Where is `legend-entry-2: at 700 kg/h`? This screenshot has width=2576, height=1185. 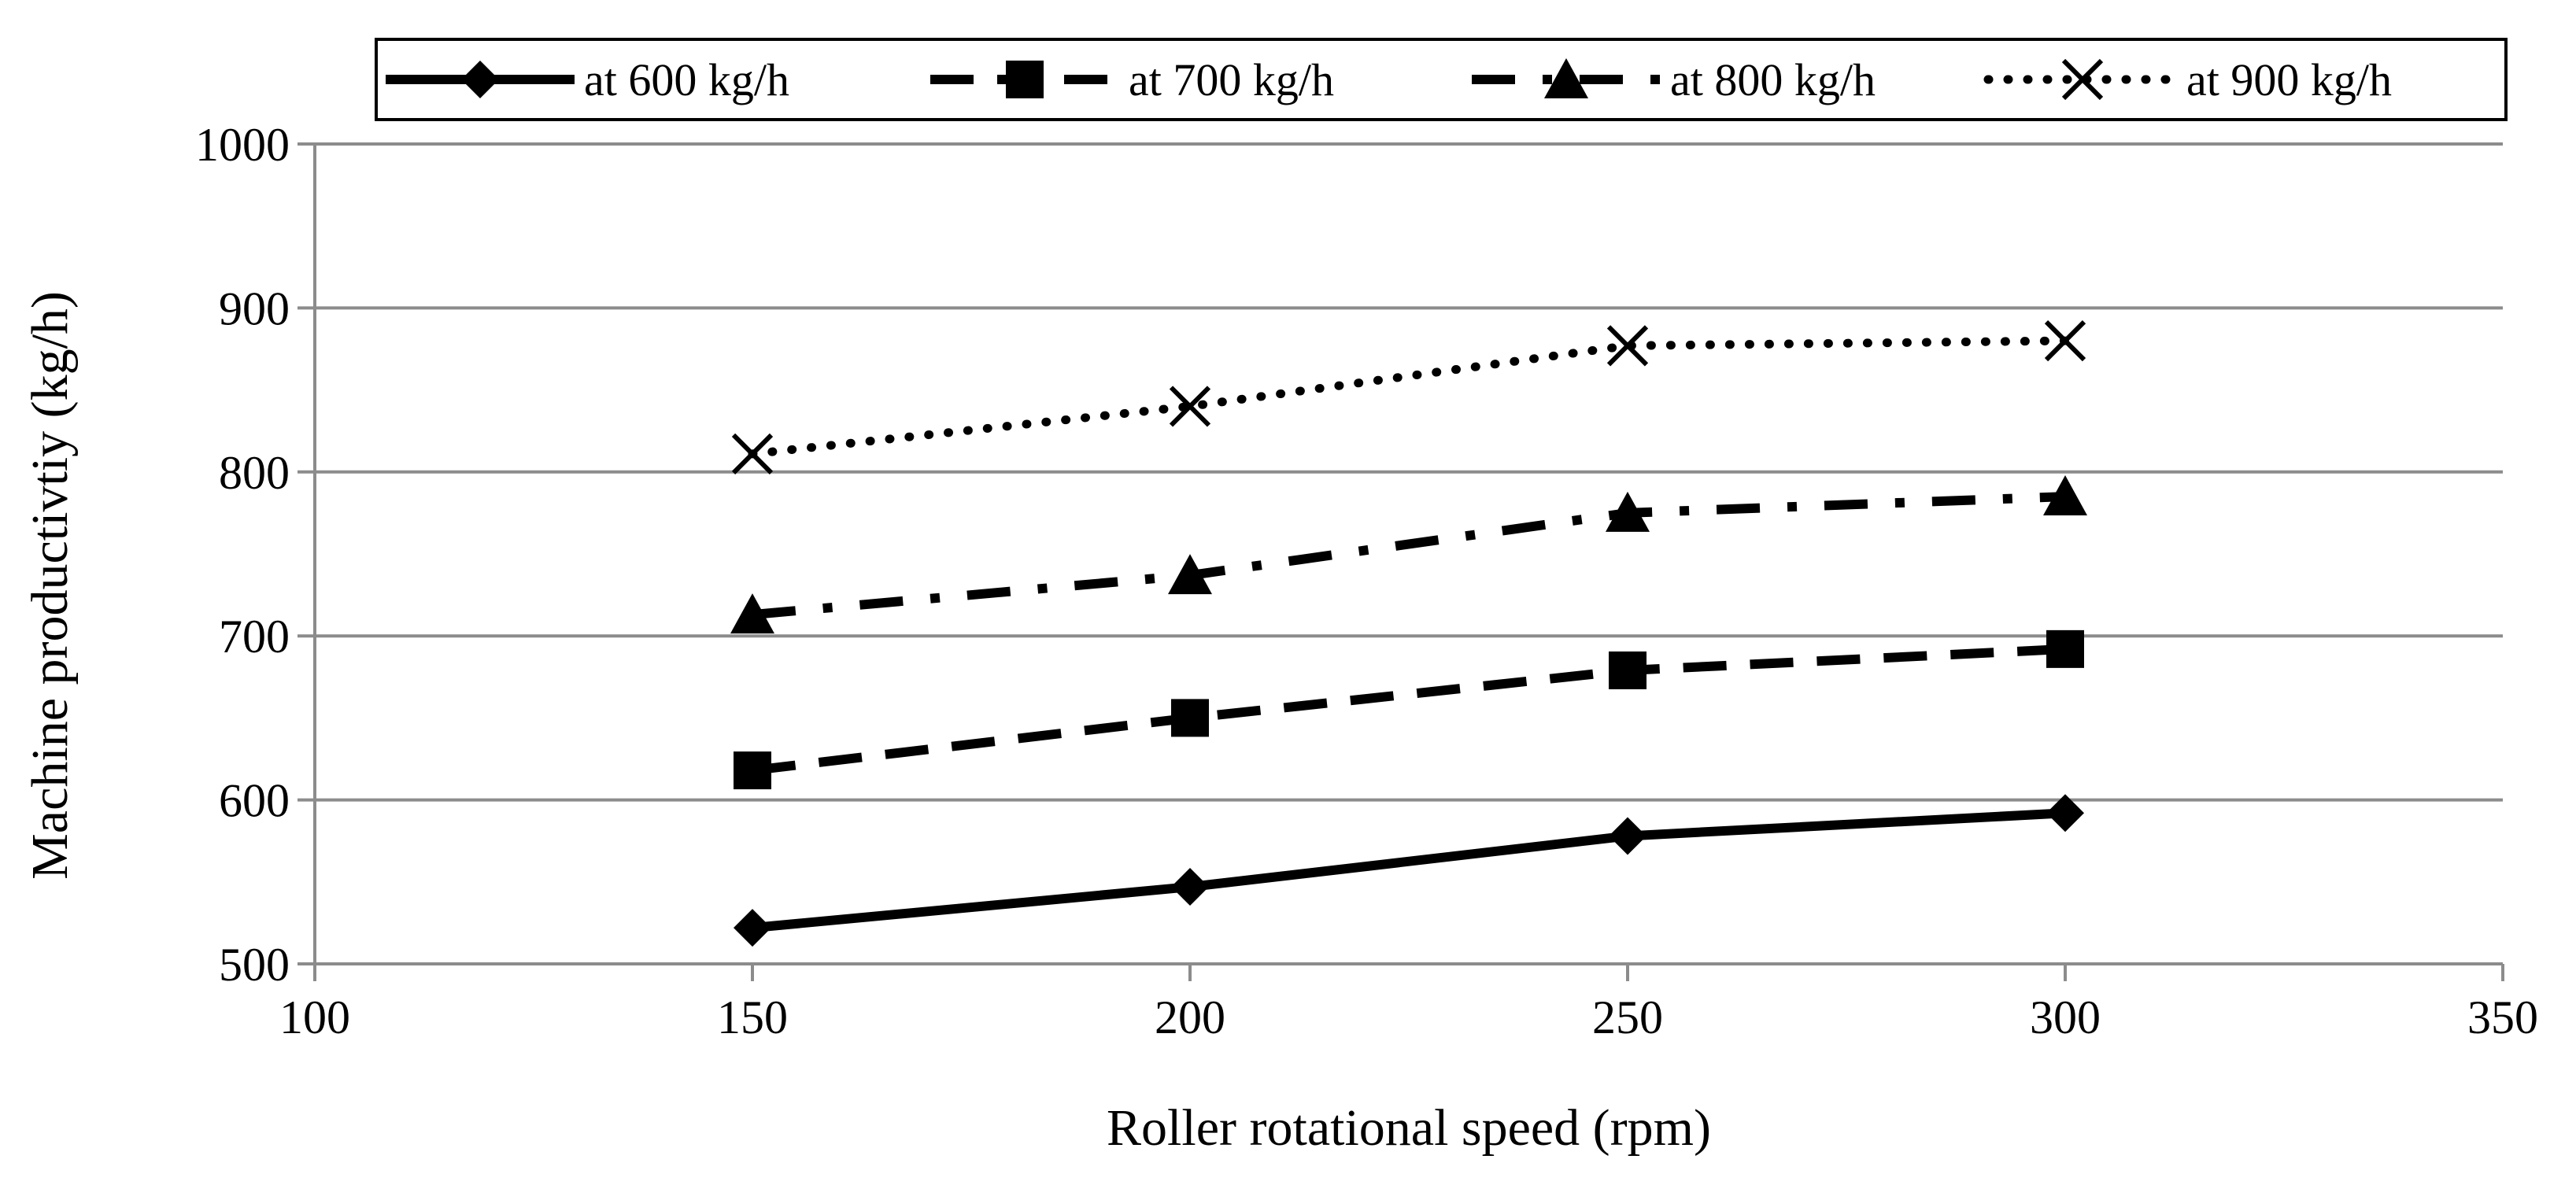 legend-entry-2: at 700 kg/h is located at coordinates (1132, 79).